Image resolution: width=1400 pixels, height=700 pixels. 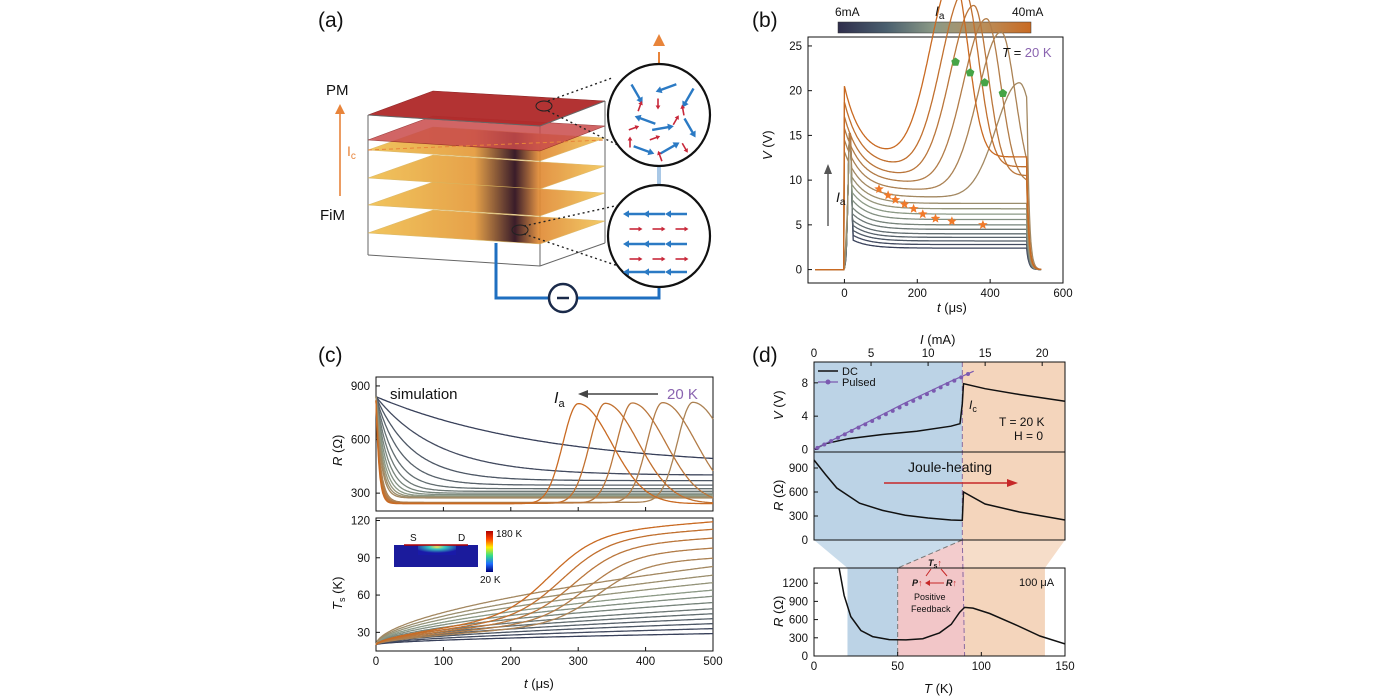 What do you see at coordinates (376, 662) in the screenshot?
I see `plot-c-bottom-xtick-label: 0` at bounding box center [376, 662].